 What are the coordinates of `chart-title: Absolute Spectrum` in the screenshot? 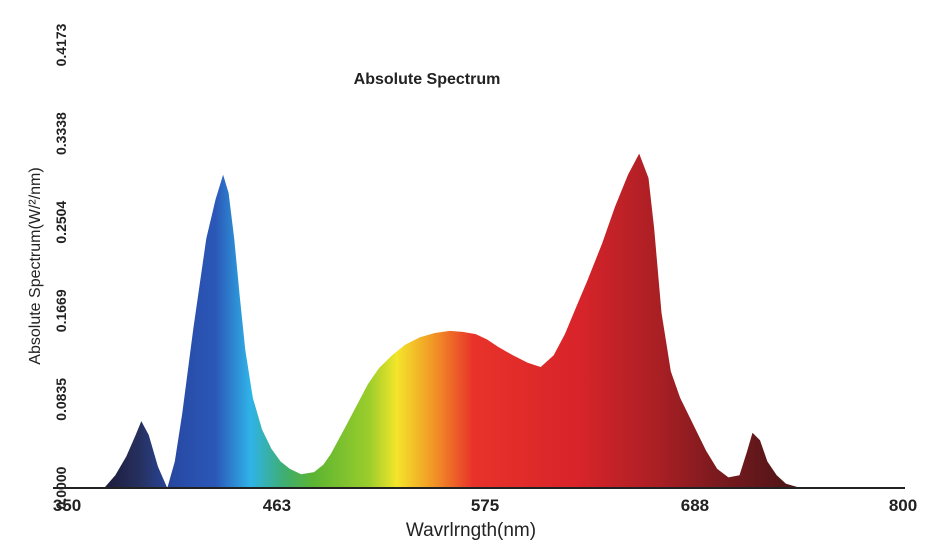 It's located at (427, 79).